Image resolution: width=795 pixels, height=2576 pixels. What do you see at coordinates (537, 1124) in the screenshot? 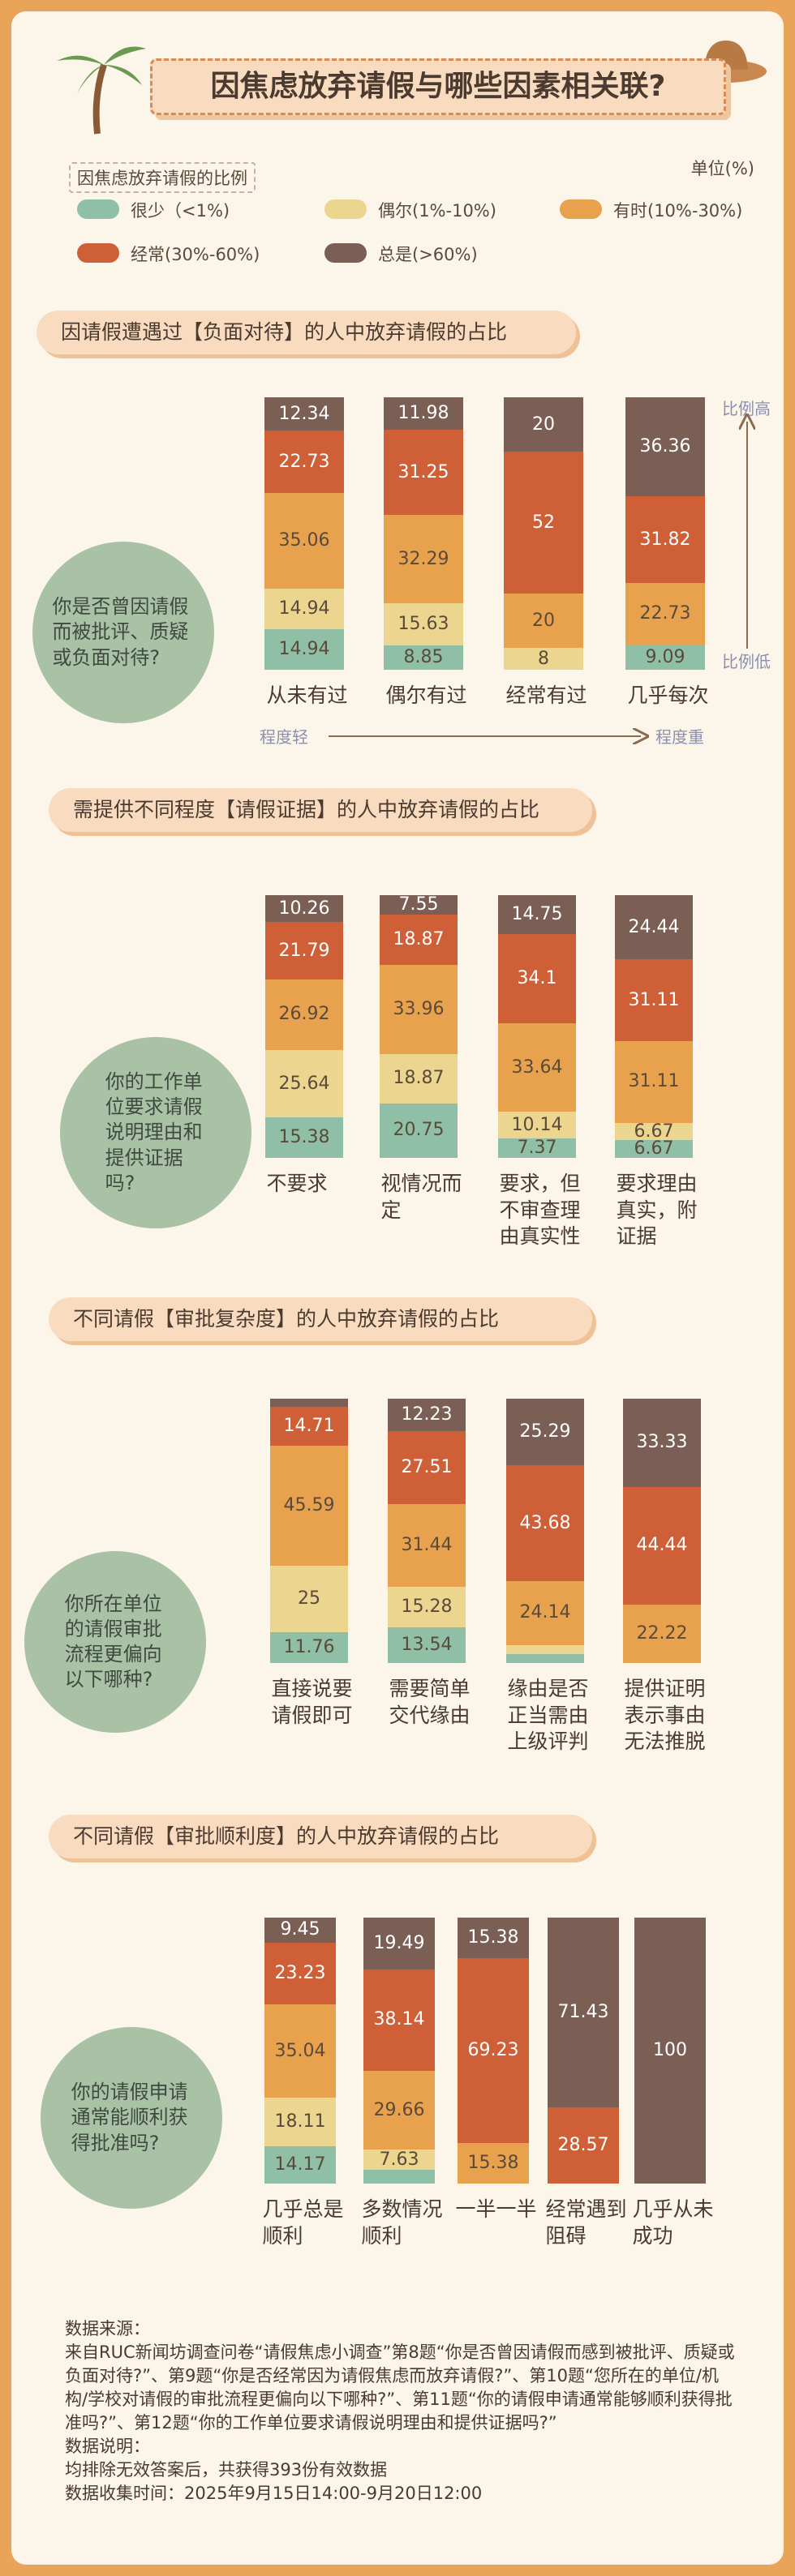
I see `bar-value-label: 10.14` at bounding box center [537, 1124].